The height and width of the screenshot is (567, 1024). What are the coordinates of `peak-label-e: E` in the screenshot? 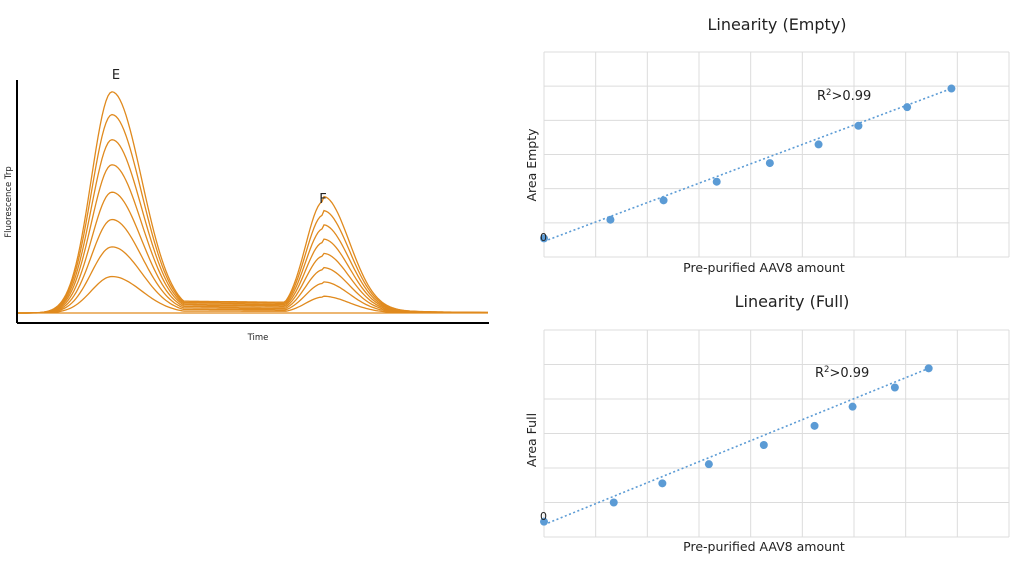 It's located at (116, 75).